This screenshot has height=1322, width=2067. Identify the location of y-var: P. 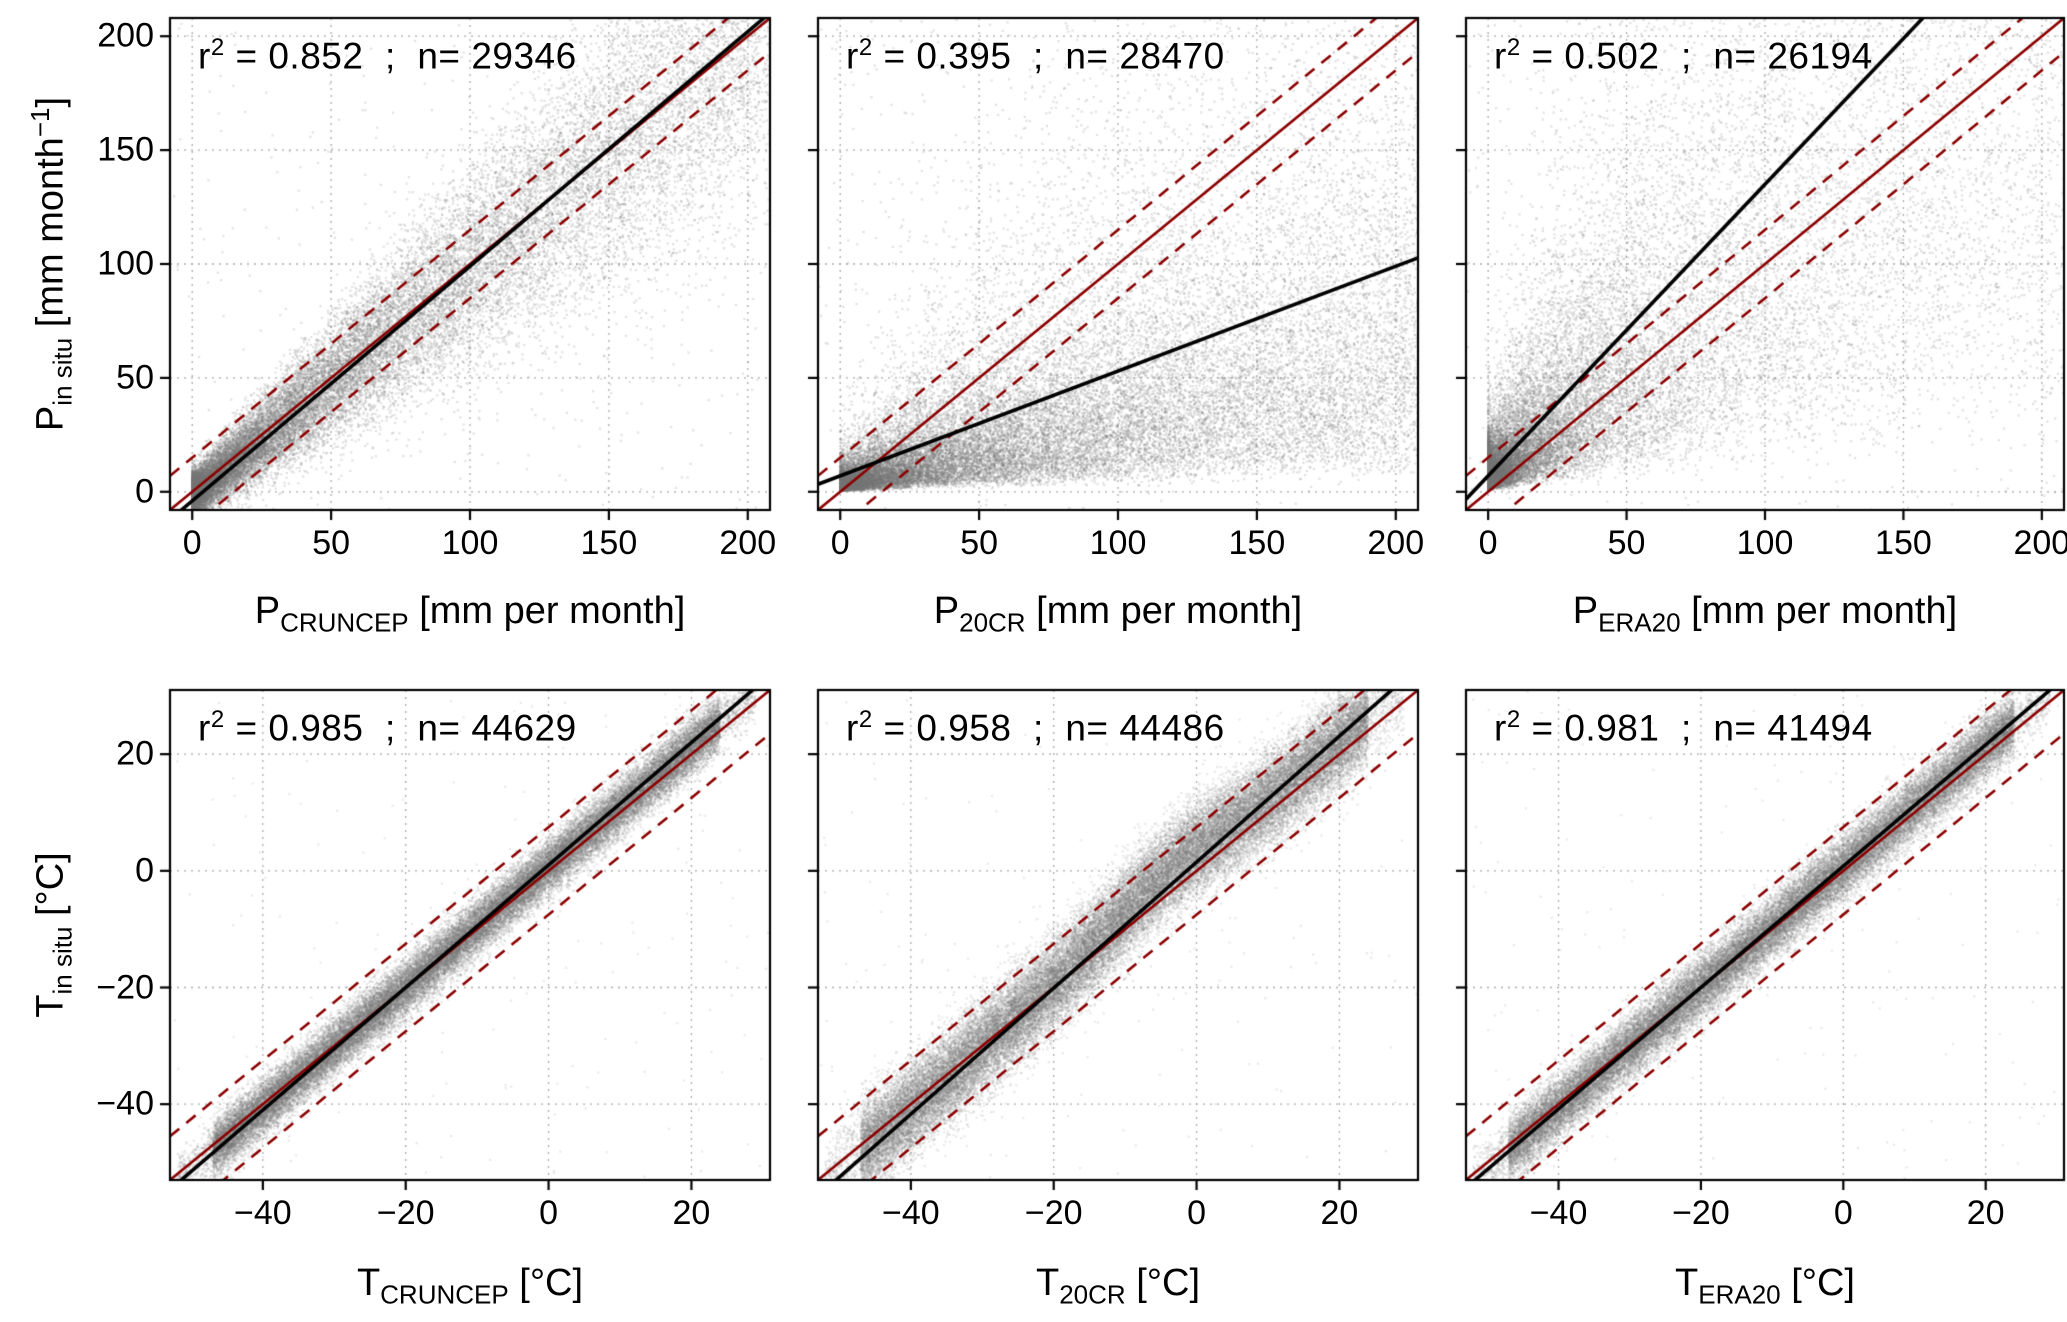
(50, 418).